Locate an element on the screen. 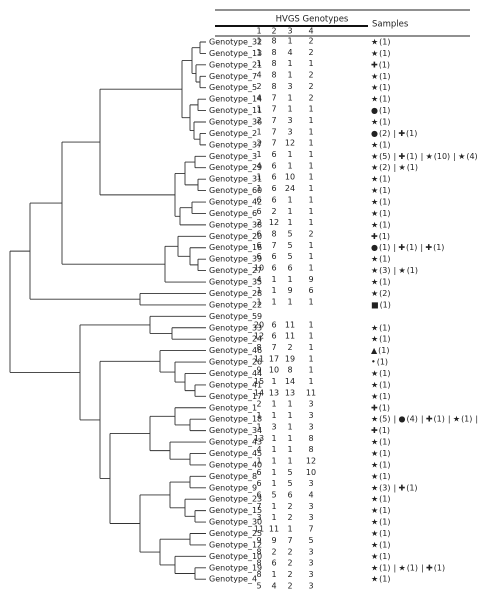 Image resolution: width=480 pixels, height=597 pixels. genotype-value: 12 is located at coordinates (311, 460).